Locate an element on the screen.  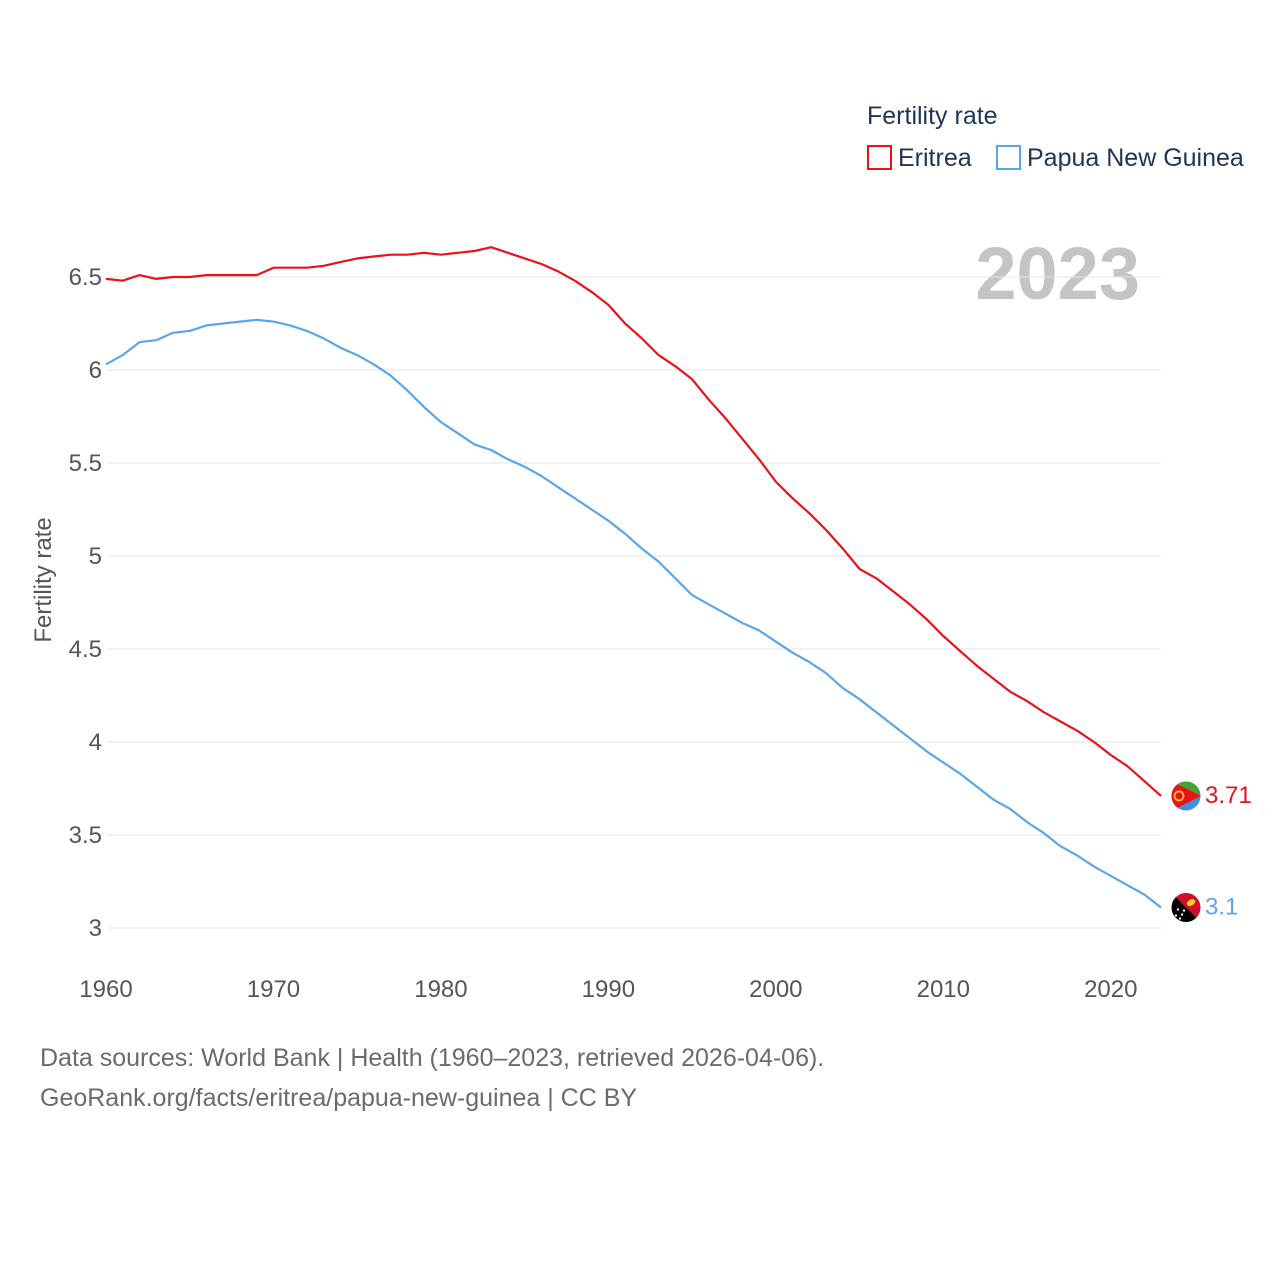
eritrea-flag-icon is located at coordinates (1186, 795).